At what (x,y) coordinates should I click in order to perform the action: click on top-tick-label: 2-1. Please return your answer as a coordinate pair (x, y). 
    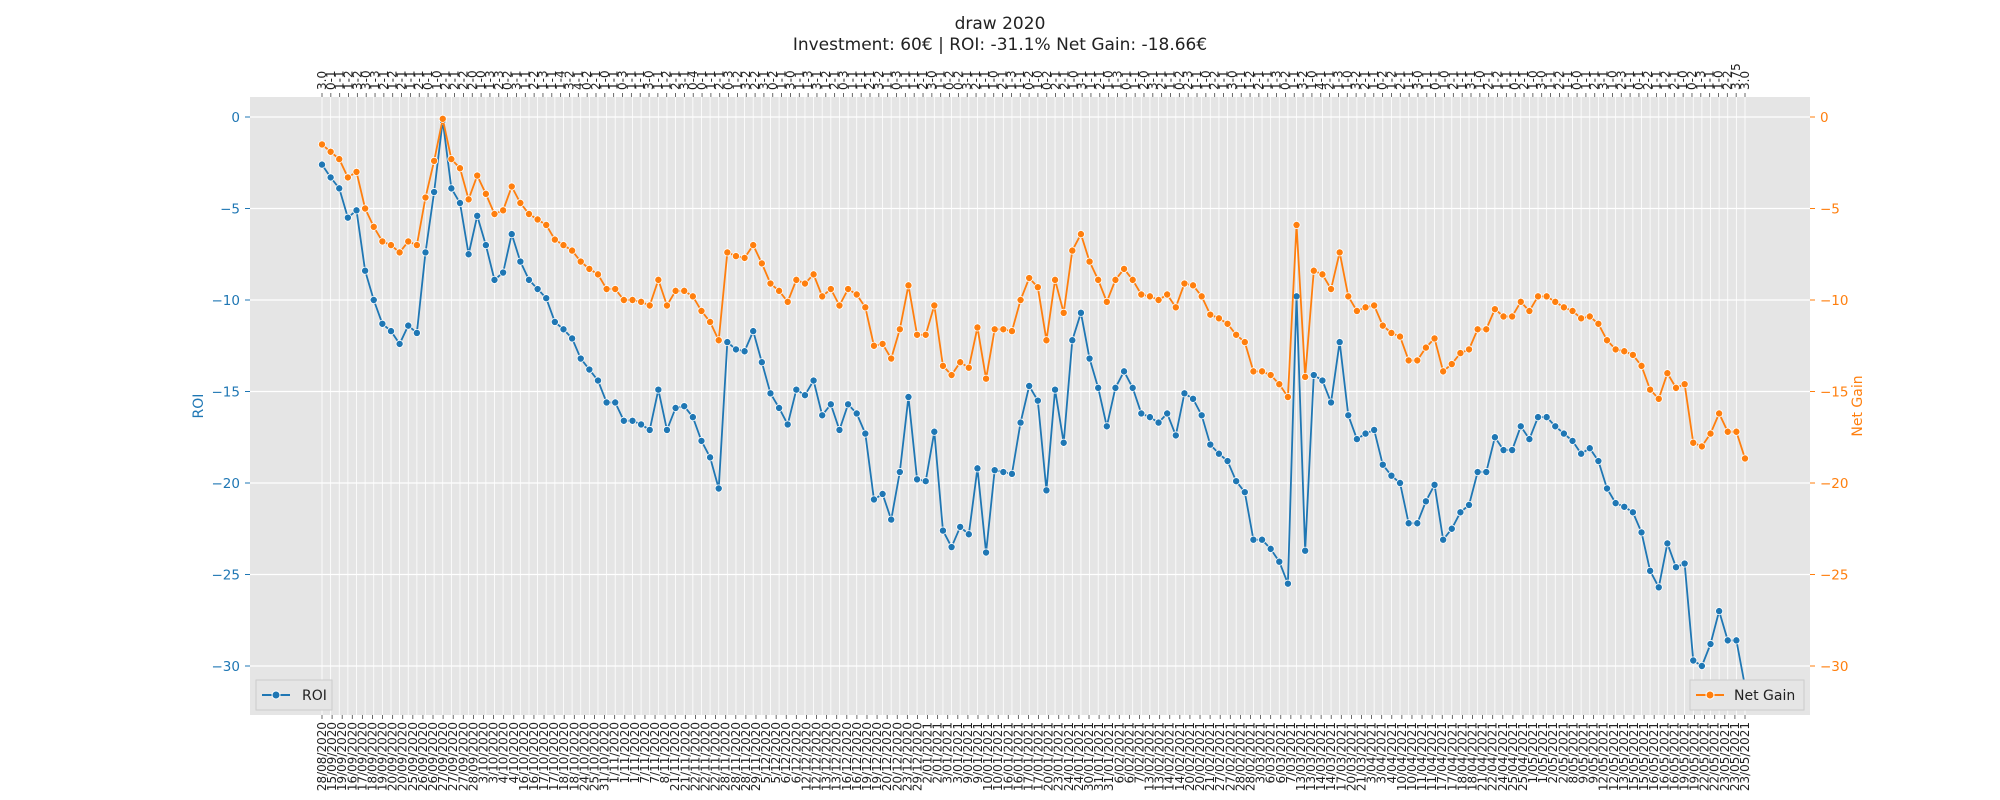
    Looking at the image, I should click on (455, 80).